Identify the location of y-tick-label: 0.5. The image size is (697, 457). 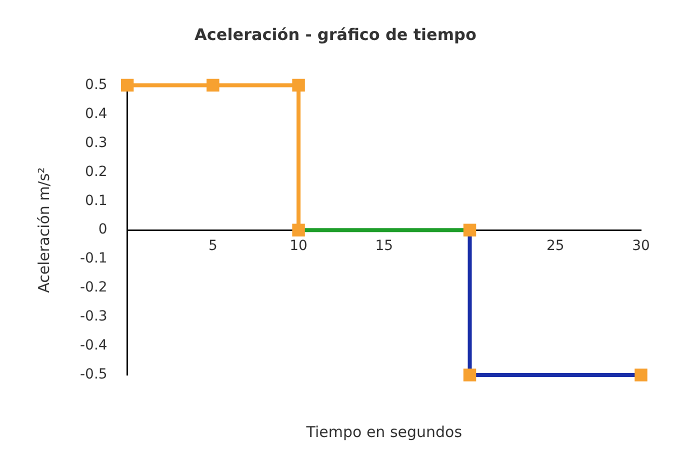
(96, 84).